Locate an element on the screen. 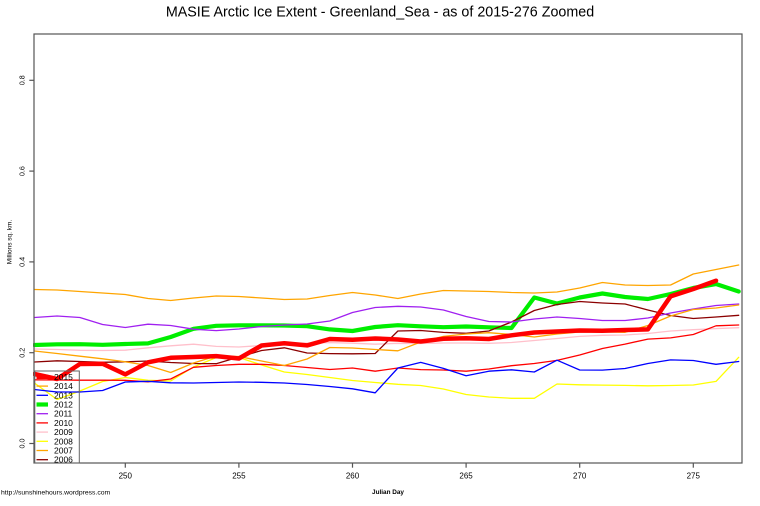 This screenshot has width=760, height=506. svg-text: Julian Day is located at coordinates (388, 492).